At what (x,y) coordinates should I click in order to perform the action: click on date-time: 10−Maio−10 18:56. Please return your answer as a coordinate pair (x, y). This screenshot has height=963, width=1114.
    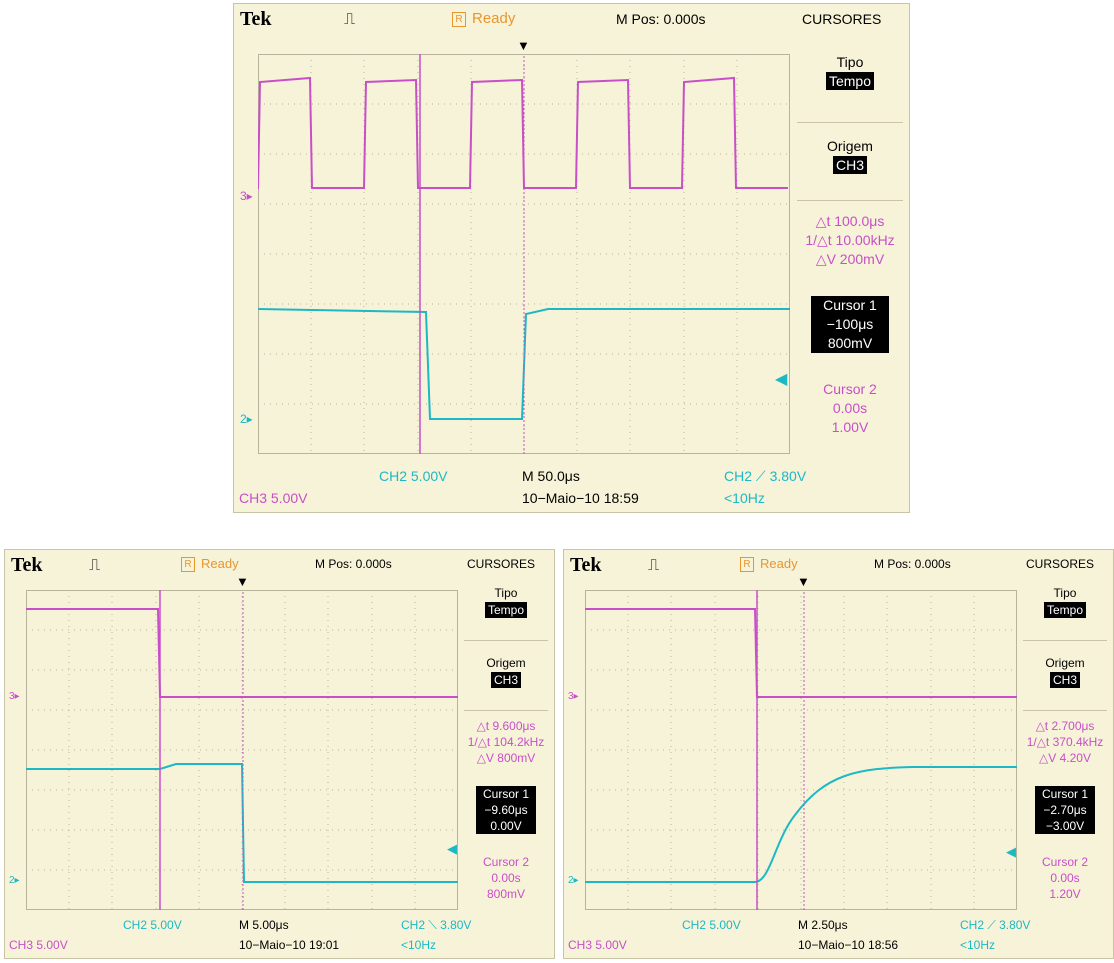
    Looking at the image, I should click on (848, 945).